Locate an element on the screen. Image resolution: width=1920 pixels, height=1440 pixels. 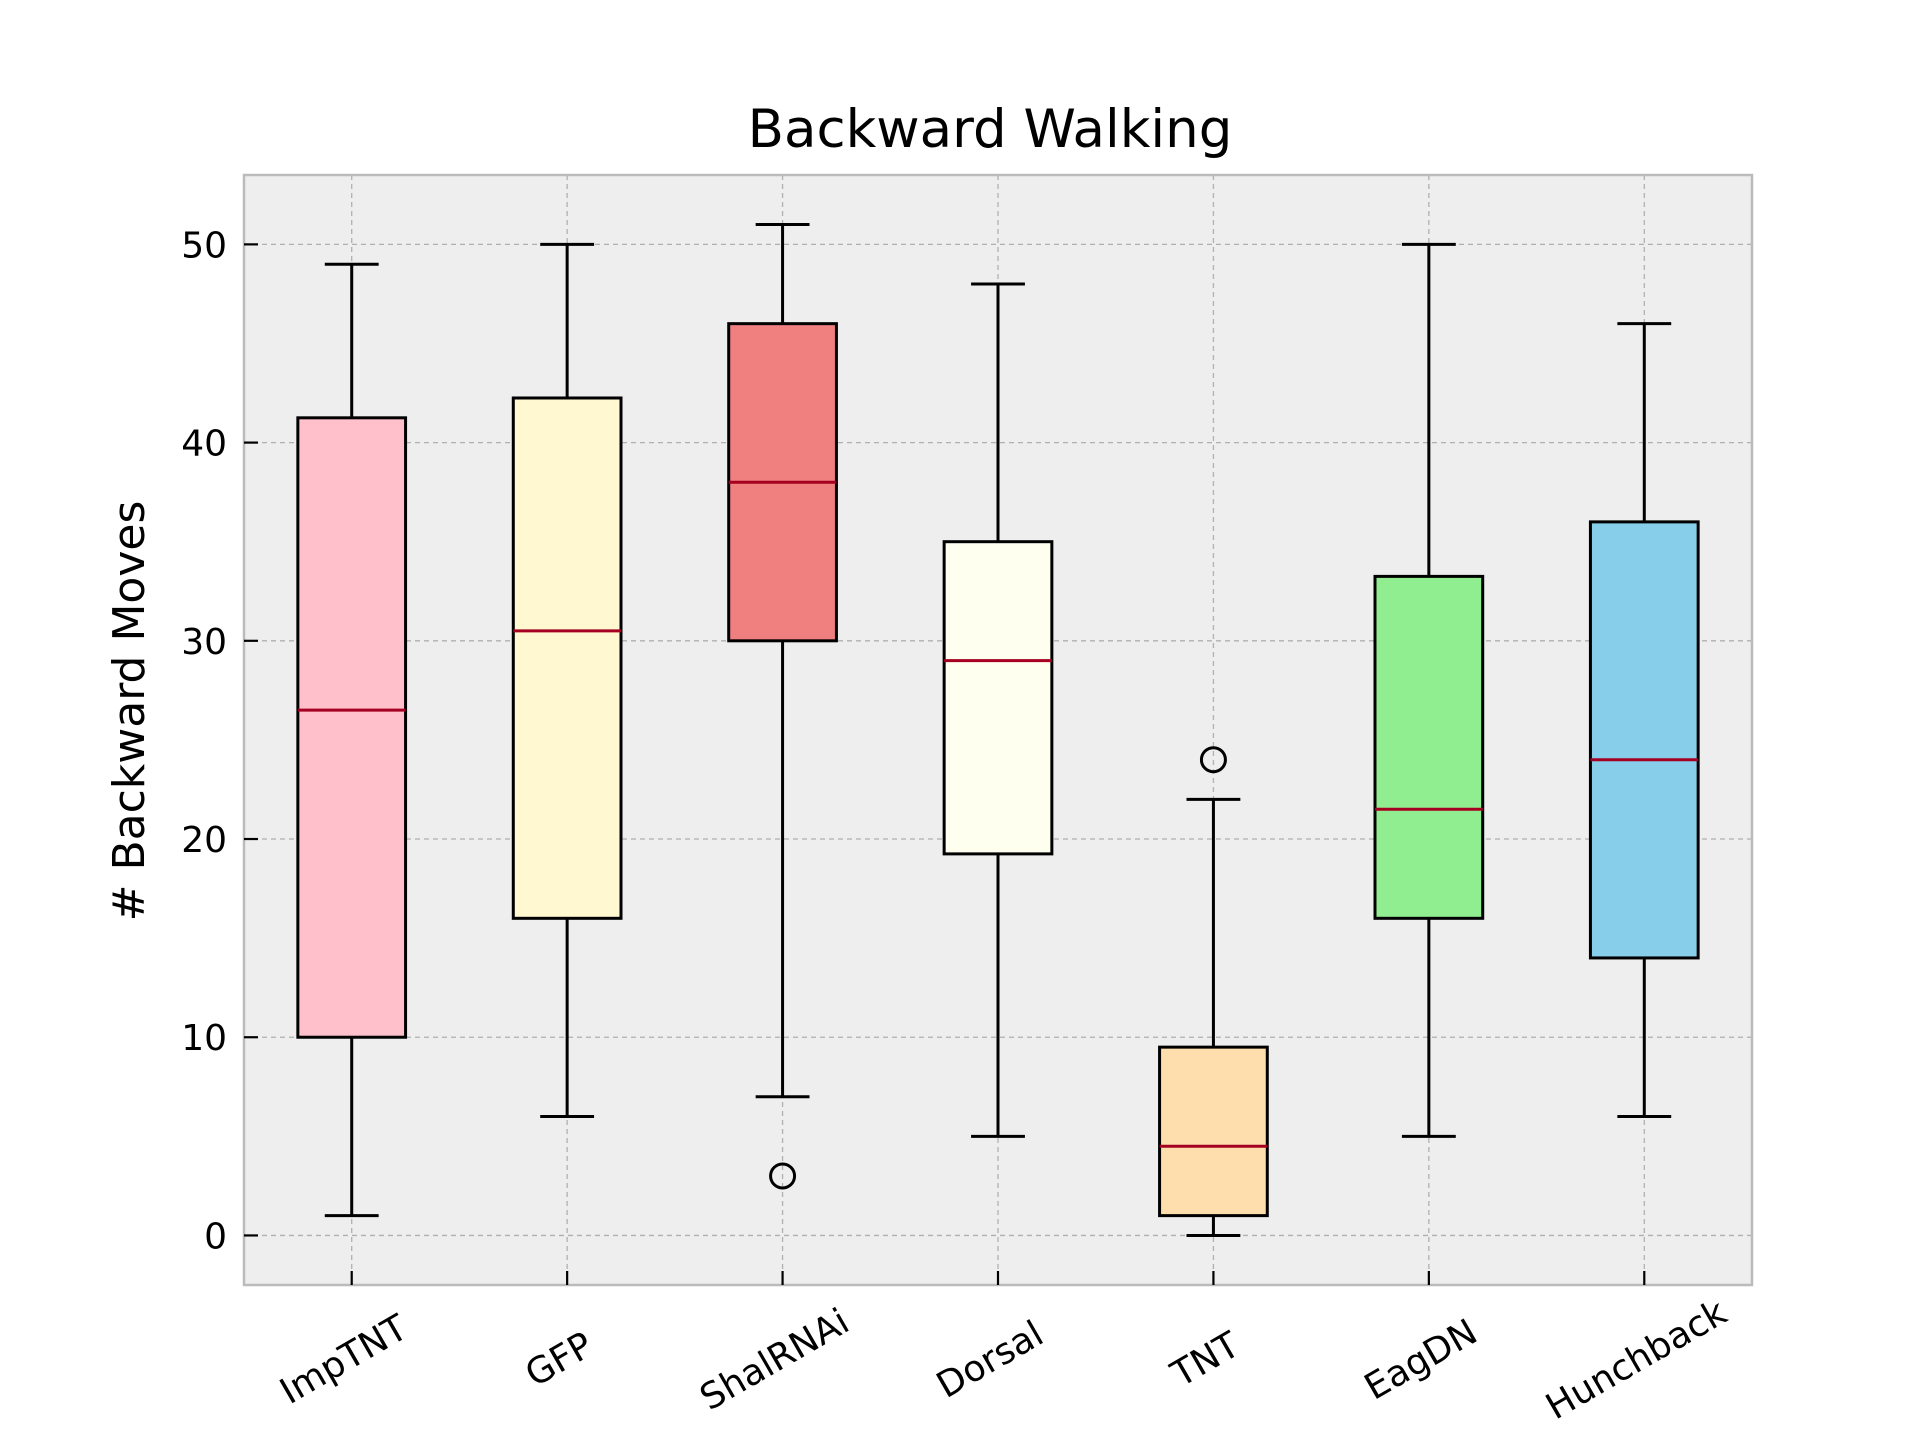
box-imptnt is located at coordinates (352, 740).